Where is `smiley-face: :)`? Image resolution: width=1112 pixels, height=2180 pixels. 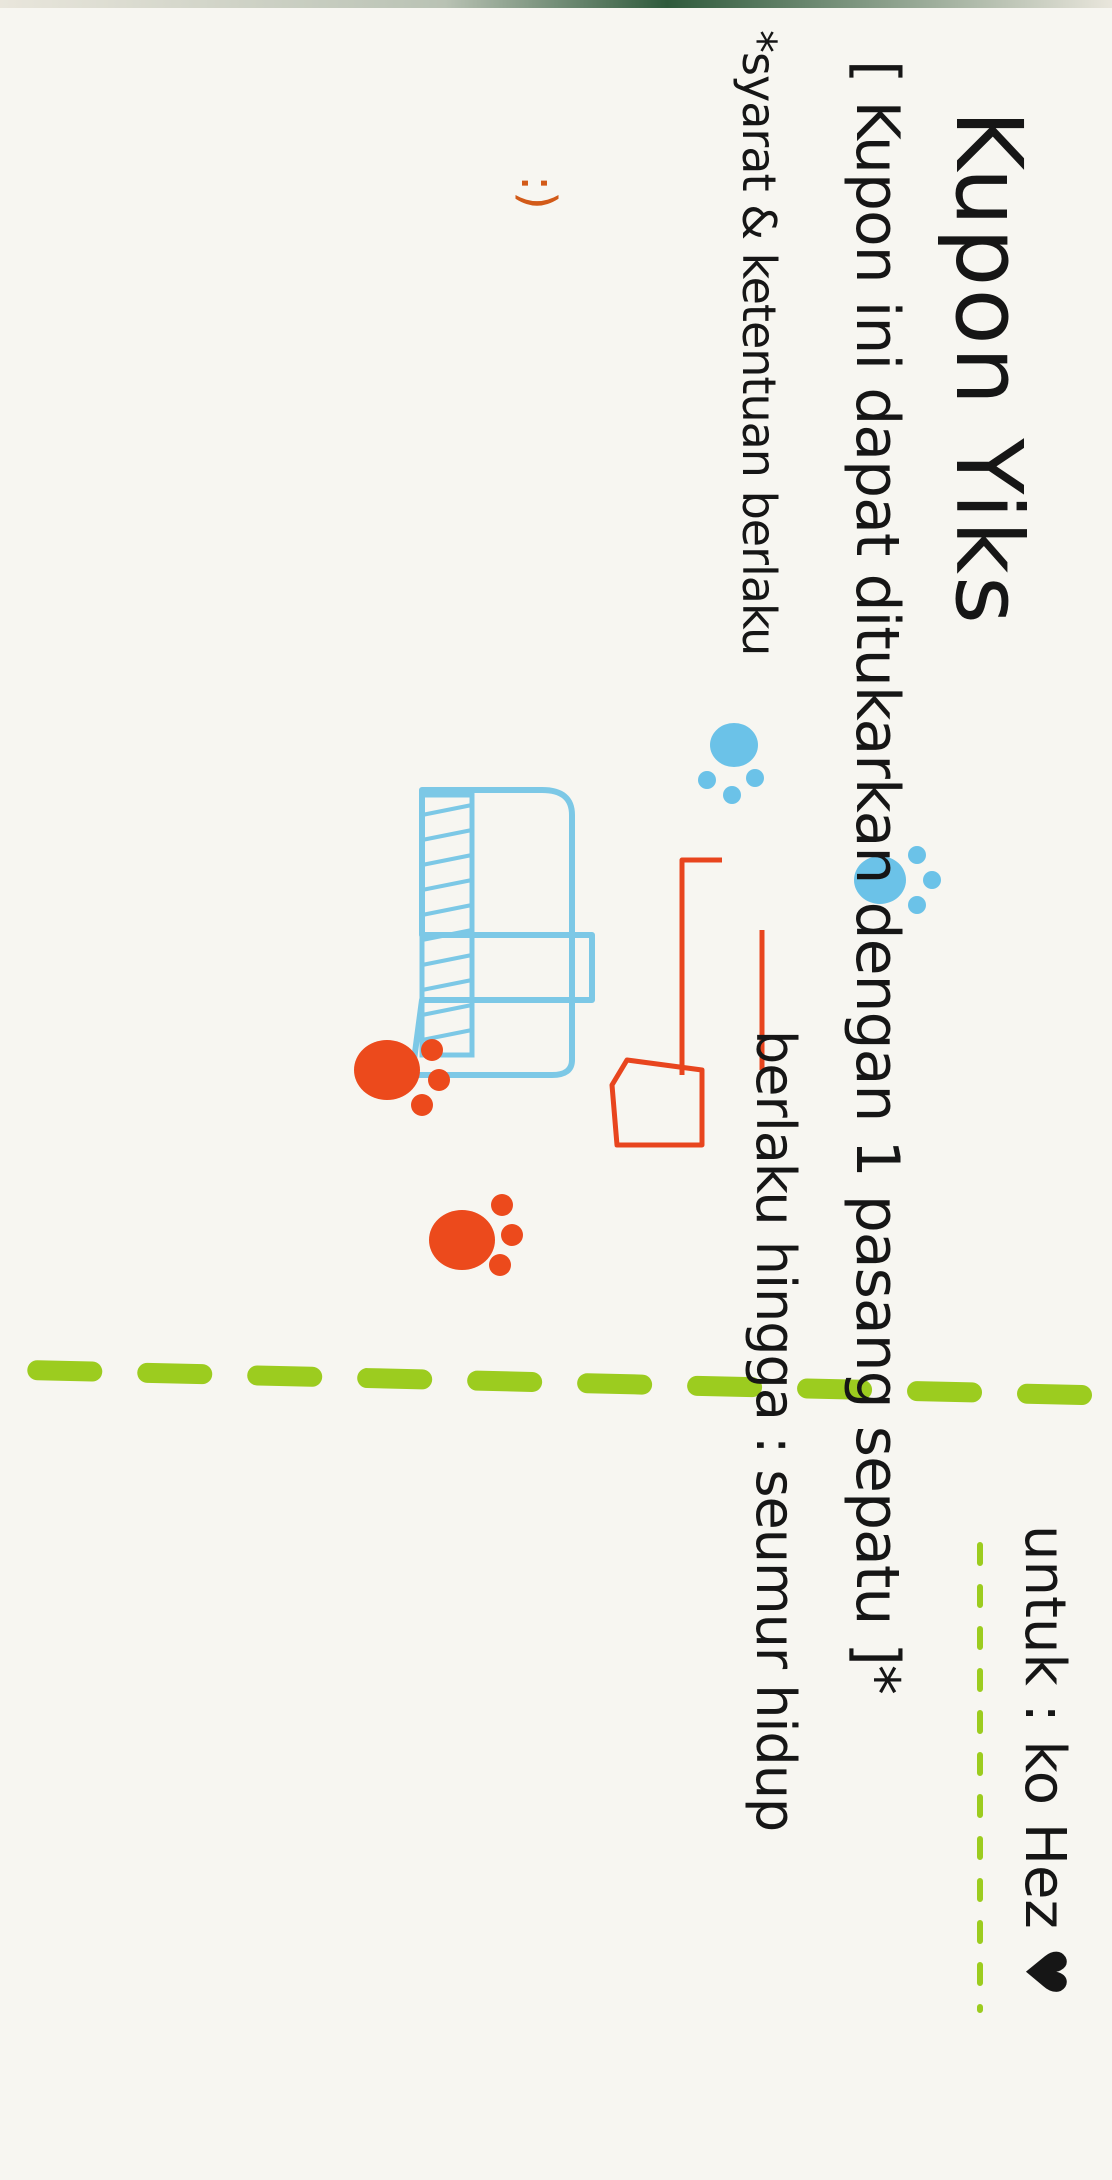 smiley-face: :) is located at coordinates (538, 192).